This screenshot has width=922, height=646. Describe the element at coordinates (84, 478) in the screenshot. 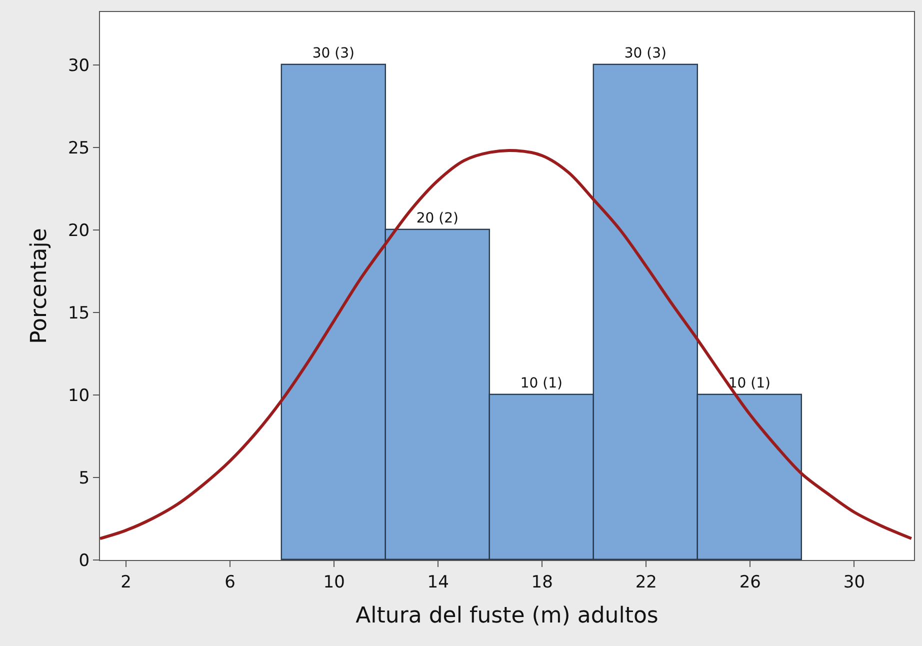

I see `y-tick-label: 5` at that location.